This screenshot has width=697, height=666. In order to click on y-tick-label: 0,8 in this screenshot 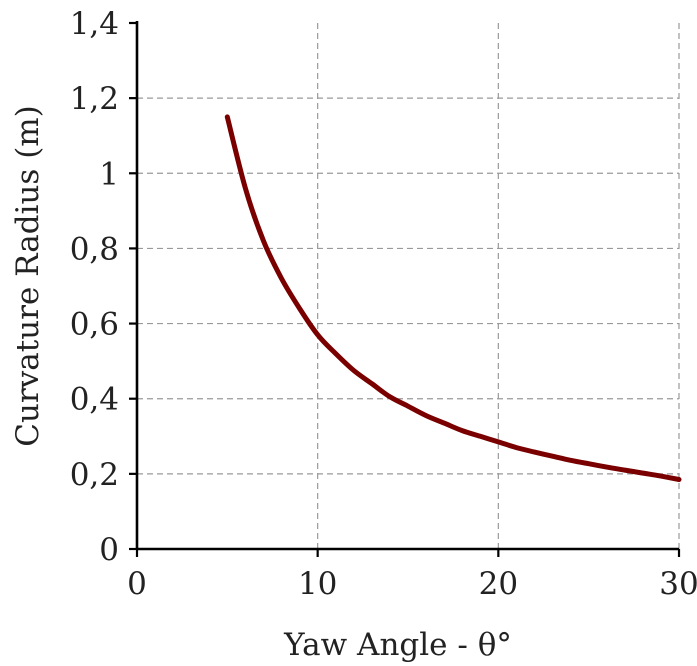, I will do `click(94, 249)`.